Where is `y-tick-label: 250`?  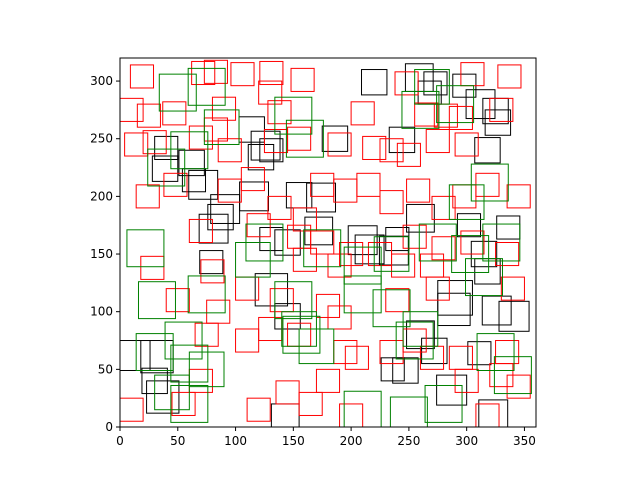 y-tick-label: 250 is located at coordinates (101, 139).